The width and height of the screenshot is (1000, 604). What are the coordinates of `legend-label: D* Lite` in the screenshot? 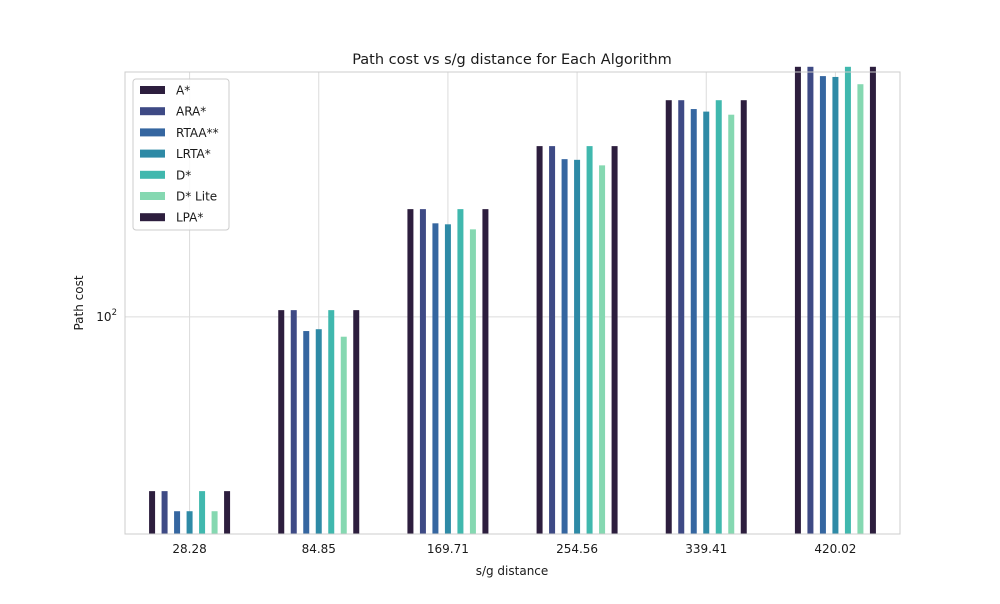 It's located at (196, 197).